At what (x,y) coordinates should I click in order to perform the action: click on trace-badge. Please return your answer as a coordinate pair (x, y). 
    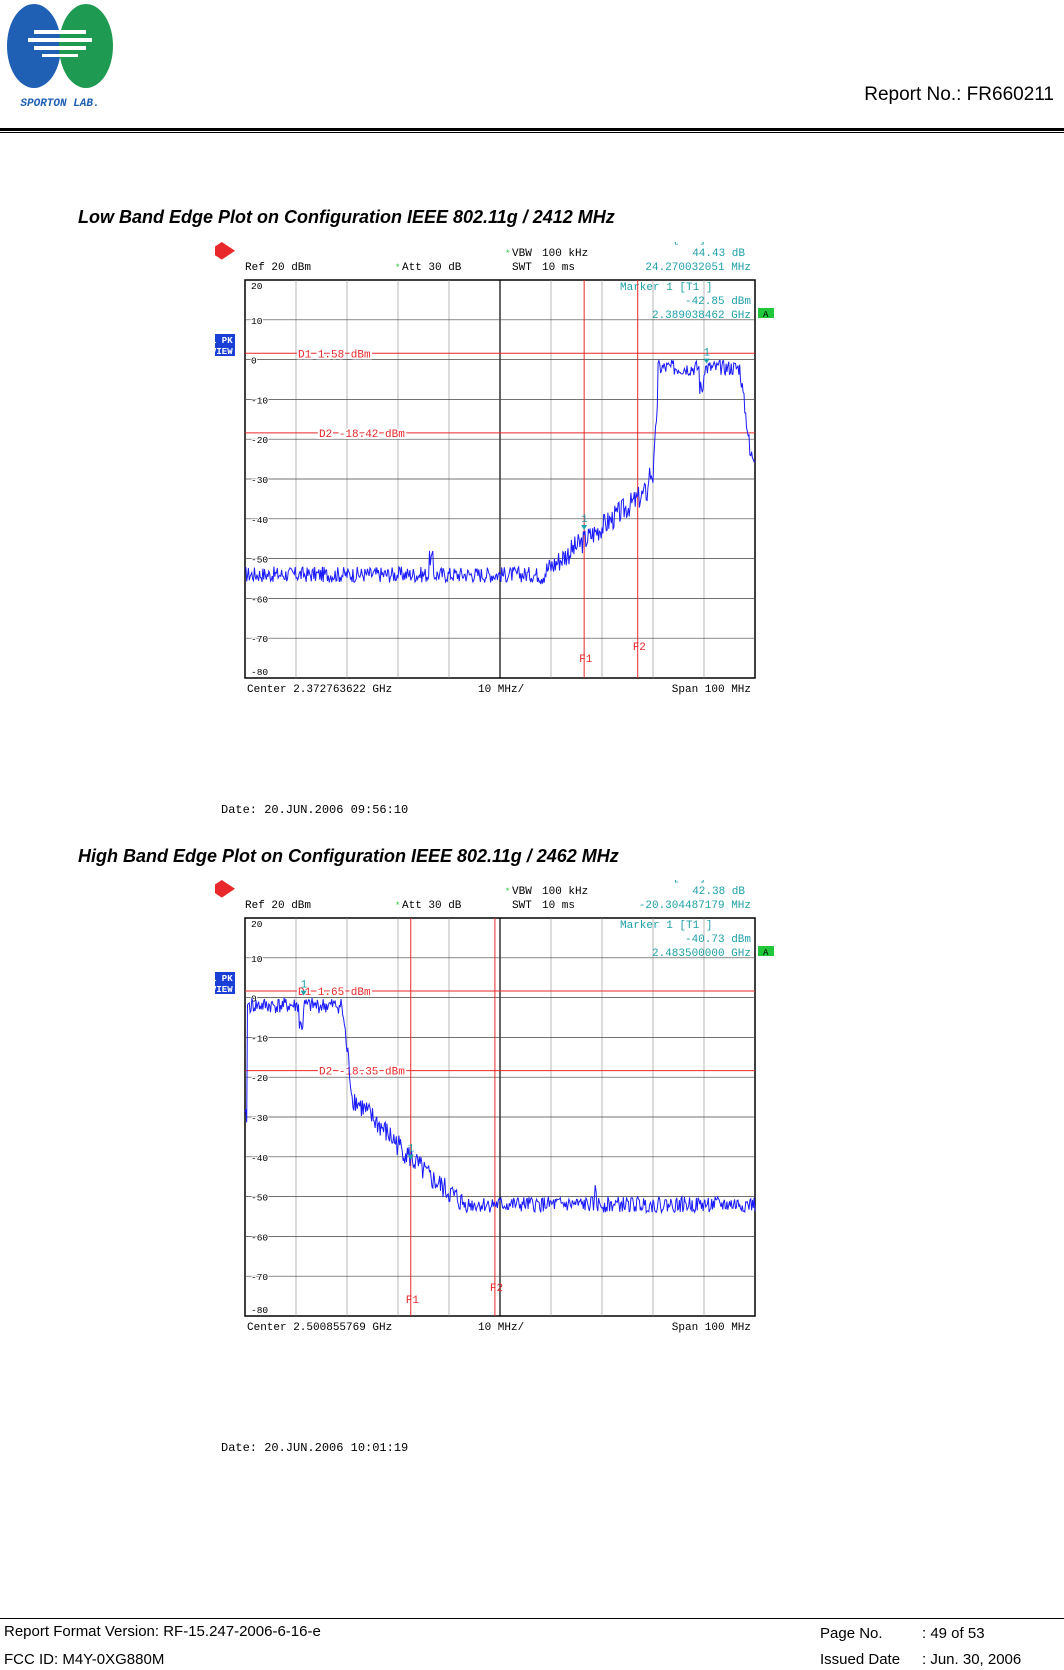
    Looking at the image, I should click on (222, 983).